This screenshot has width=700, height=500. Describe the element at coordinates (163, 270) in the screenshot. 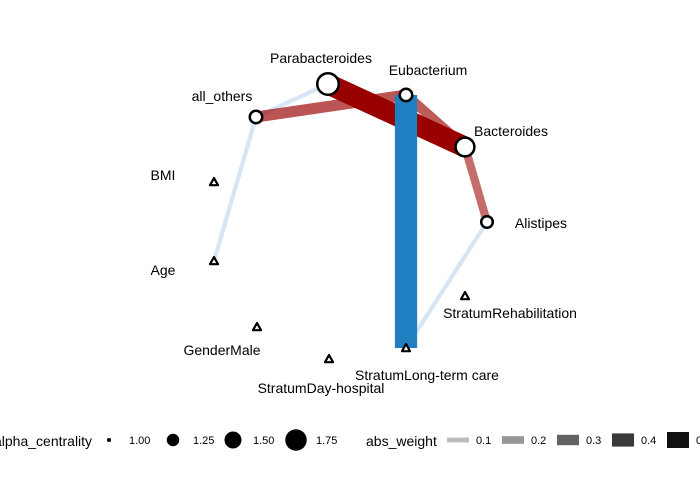

I see `node-label-age: Age` at that location.